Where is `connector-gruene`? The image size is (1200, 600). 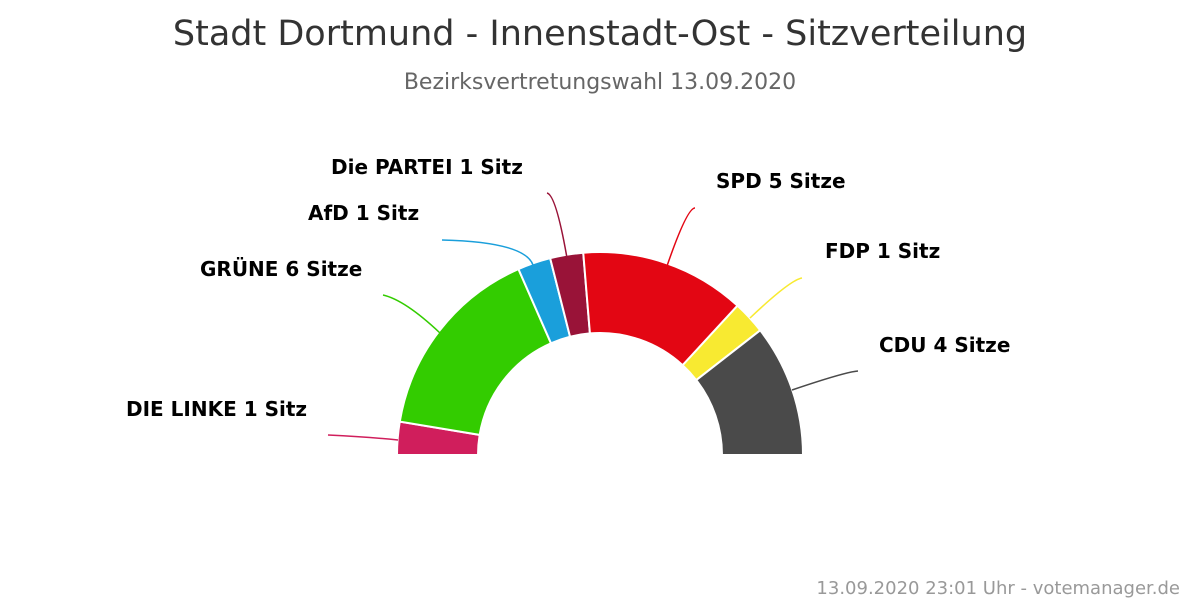 connector-gruene is located at coordinates (411, 314).